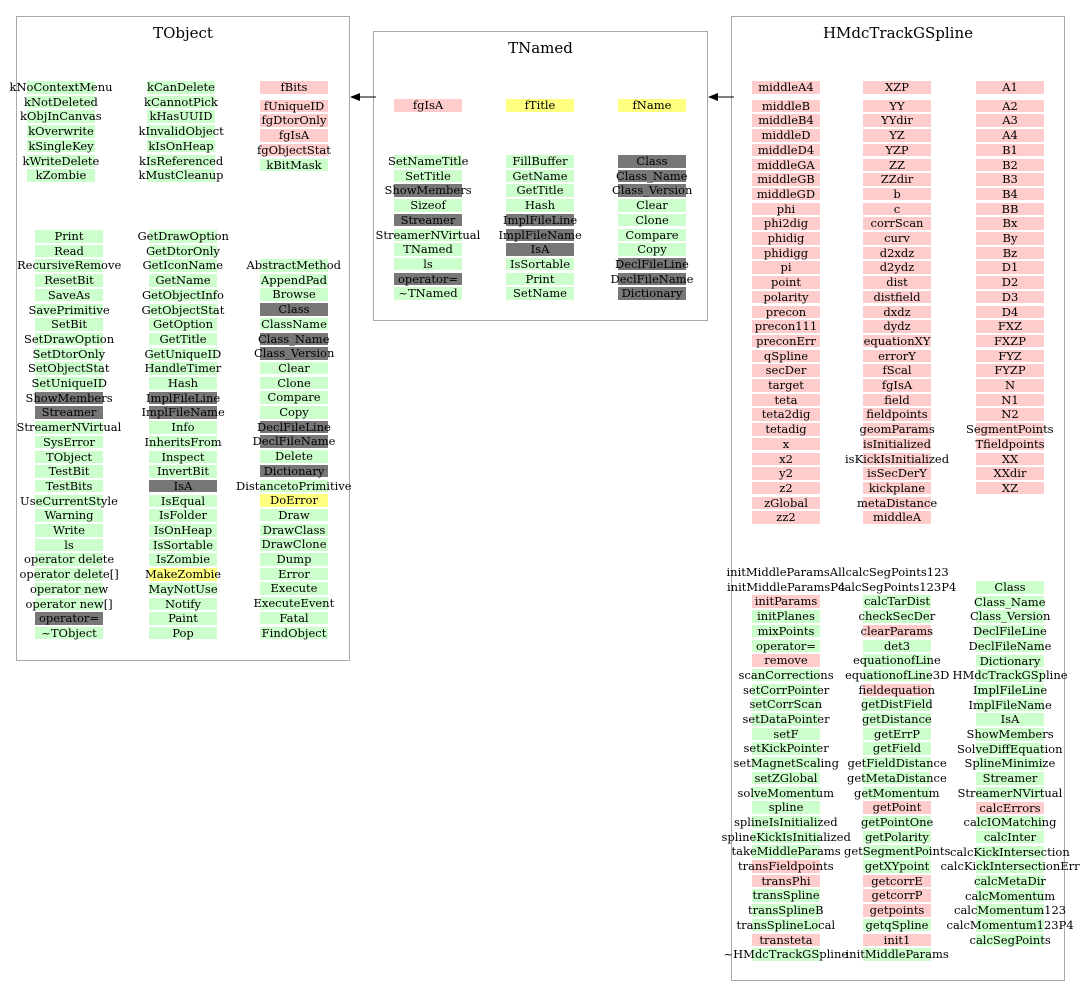 Image resolution: width=1080 pixels, height=1008 pixels. Describe the element at coordinates (897, 106) in the screenshot. I see `member-hmdc-yy: YY` at that location.